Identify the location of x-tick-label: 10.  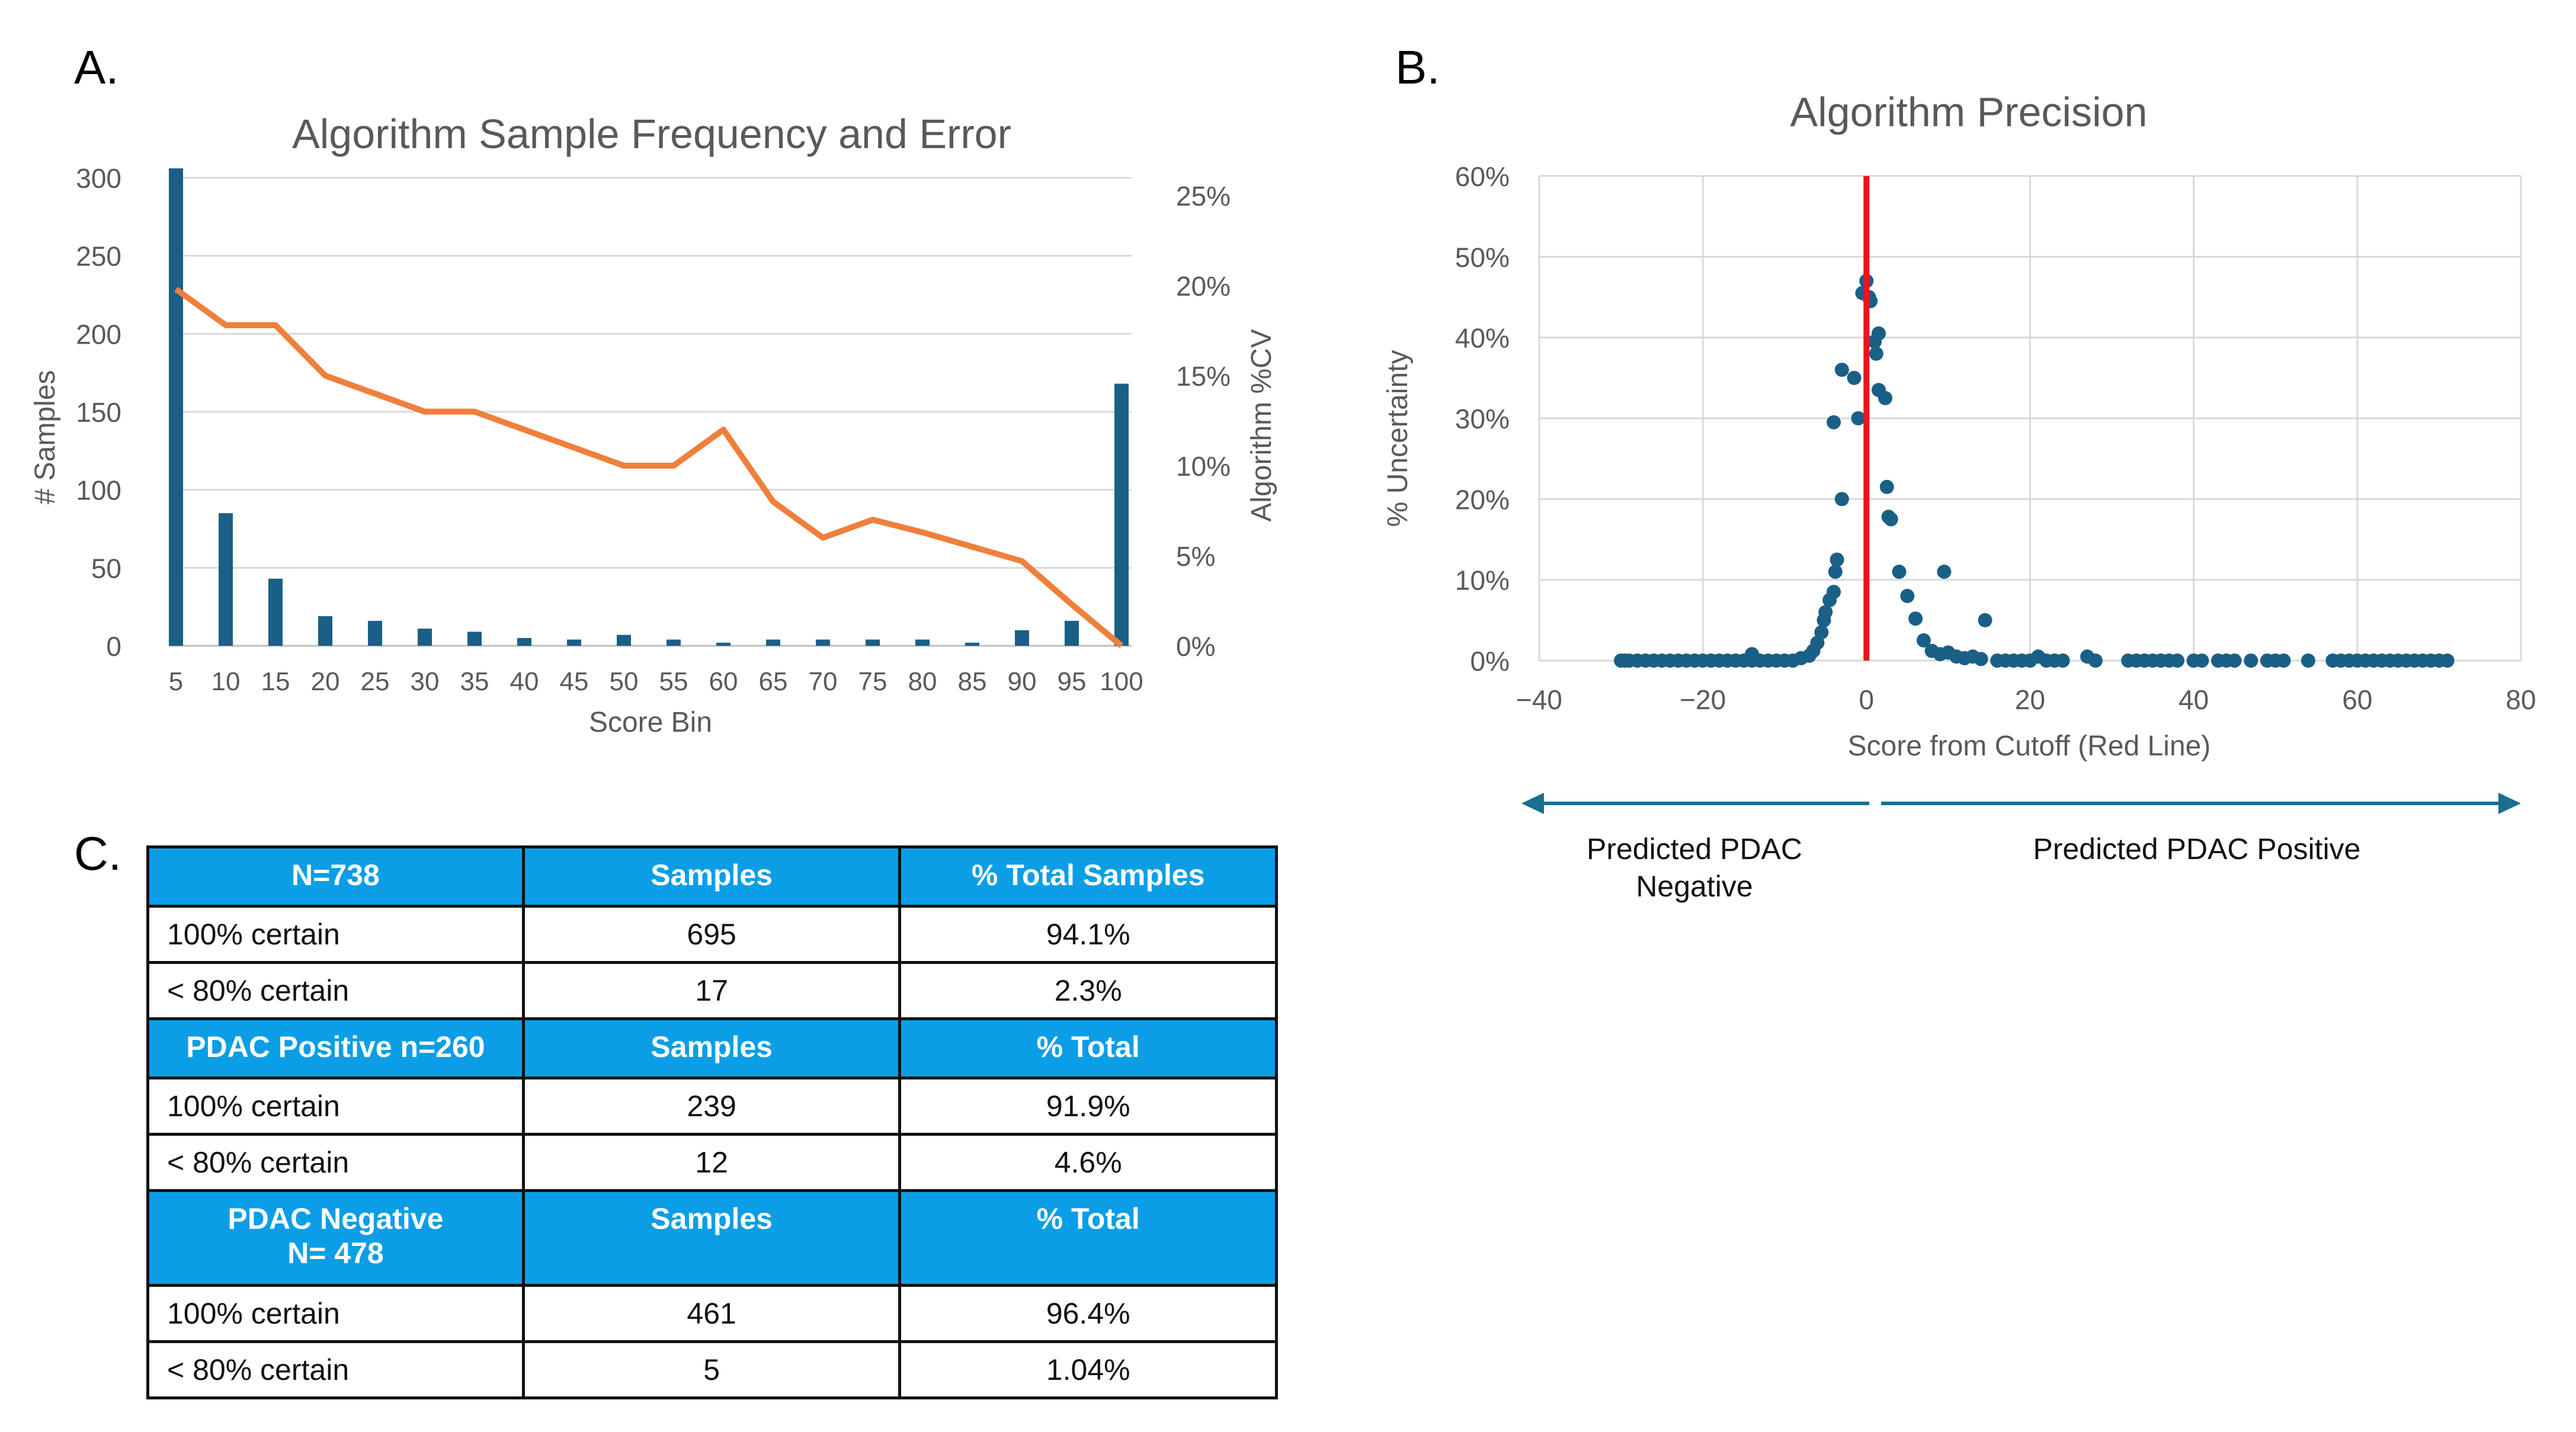
(226, 681).